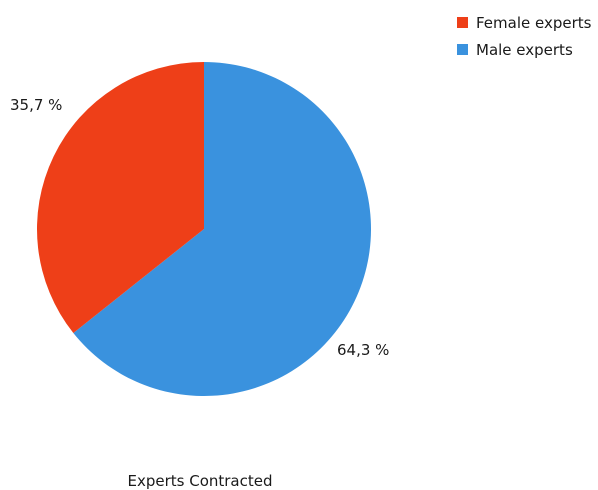 Image resolution: width=598 pixels, height=490 pixels. I want to click on slice-label-male: 64,3 %, so click(363, 350).